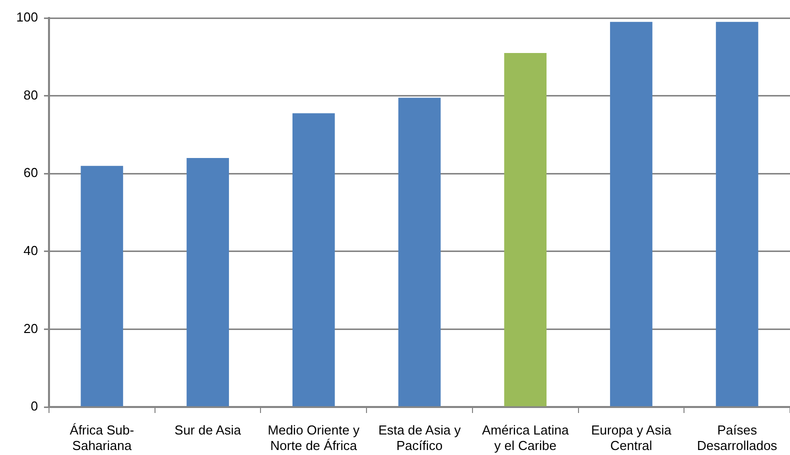 Image resolution: width=790 pixels, height=455 pixels. Describe the element at coordinates (27, 17) in the screenshot. I see `y-tick-label: 100` at that location.